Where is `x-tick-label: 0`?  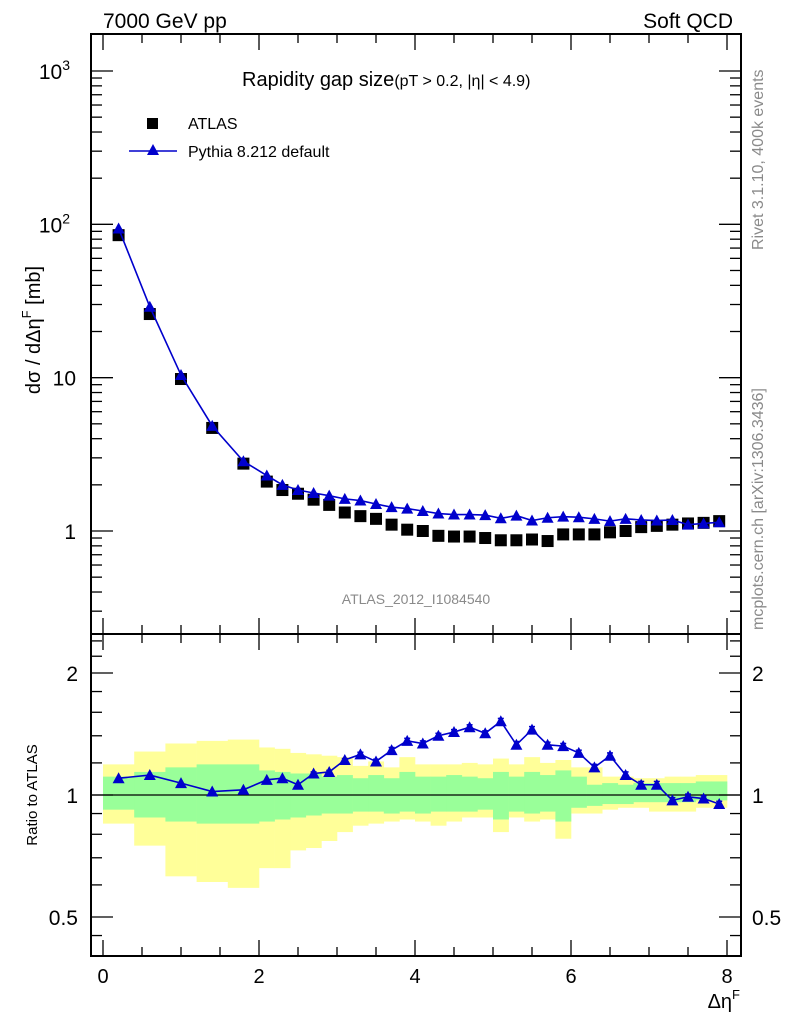
x-tick-label: 0 is located at coordinates (102, 977).